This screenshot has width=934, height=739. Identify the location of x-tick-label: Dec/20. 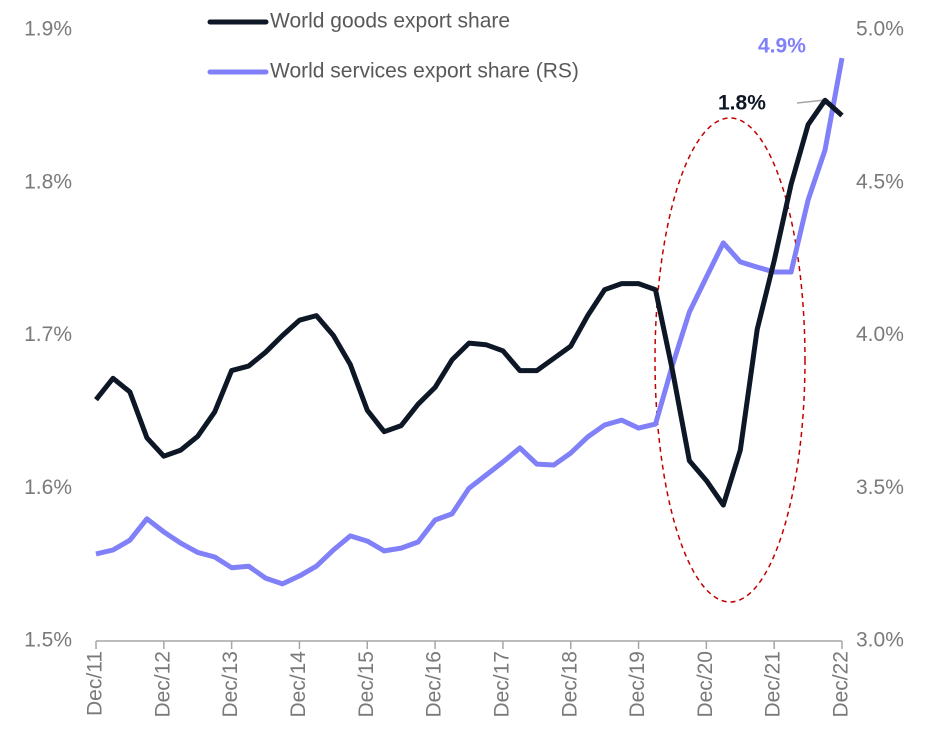
(705, 684).